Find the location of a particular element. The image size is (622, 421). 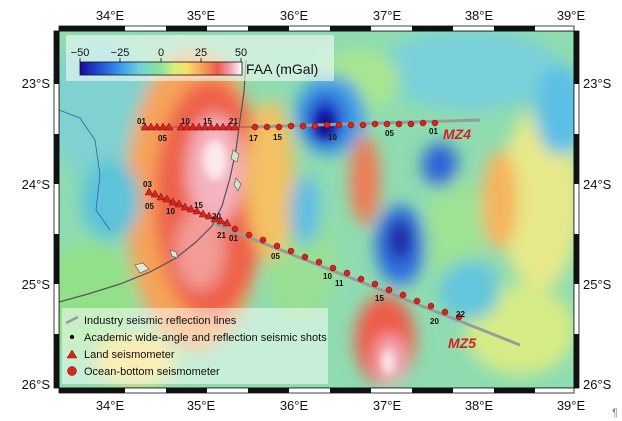

latitude-labels-left: 23°S 24°S 25°S 26°S is located at coordinates (36, 234).